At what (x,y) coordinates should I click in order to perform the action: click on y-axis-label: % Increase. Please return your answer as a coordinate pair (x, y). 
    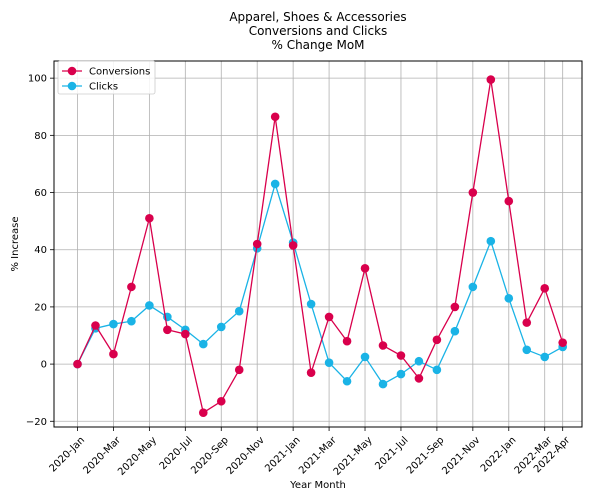
    Looking at the image, I should click on (15, 244).